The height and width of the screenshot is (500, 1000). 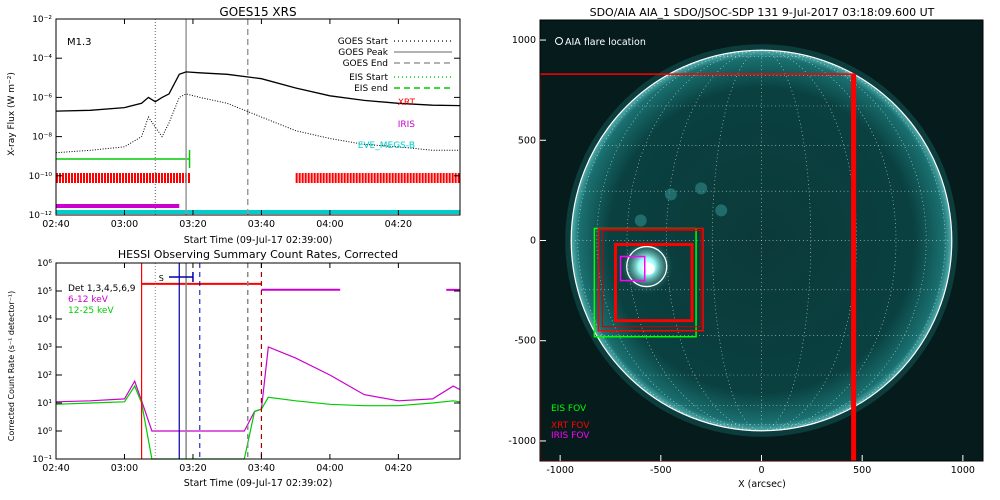 What do you see at coordinates (525, 341) in the screenshot?
I see `aia-y-tick-label: -500` at bounding box center [525, 341].